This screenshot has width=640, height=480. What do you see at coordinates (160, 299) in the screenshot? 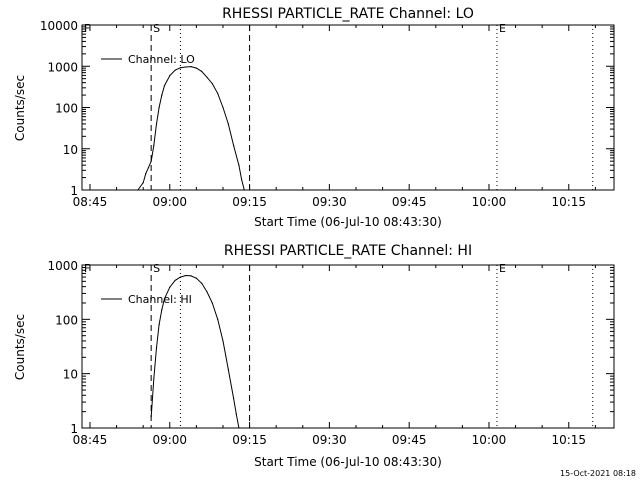
I see `legend-label: Channel: HI` at bounding box center [160, 299].